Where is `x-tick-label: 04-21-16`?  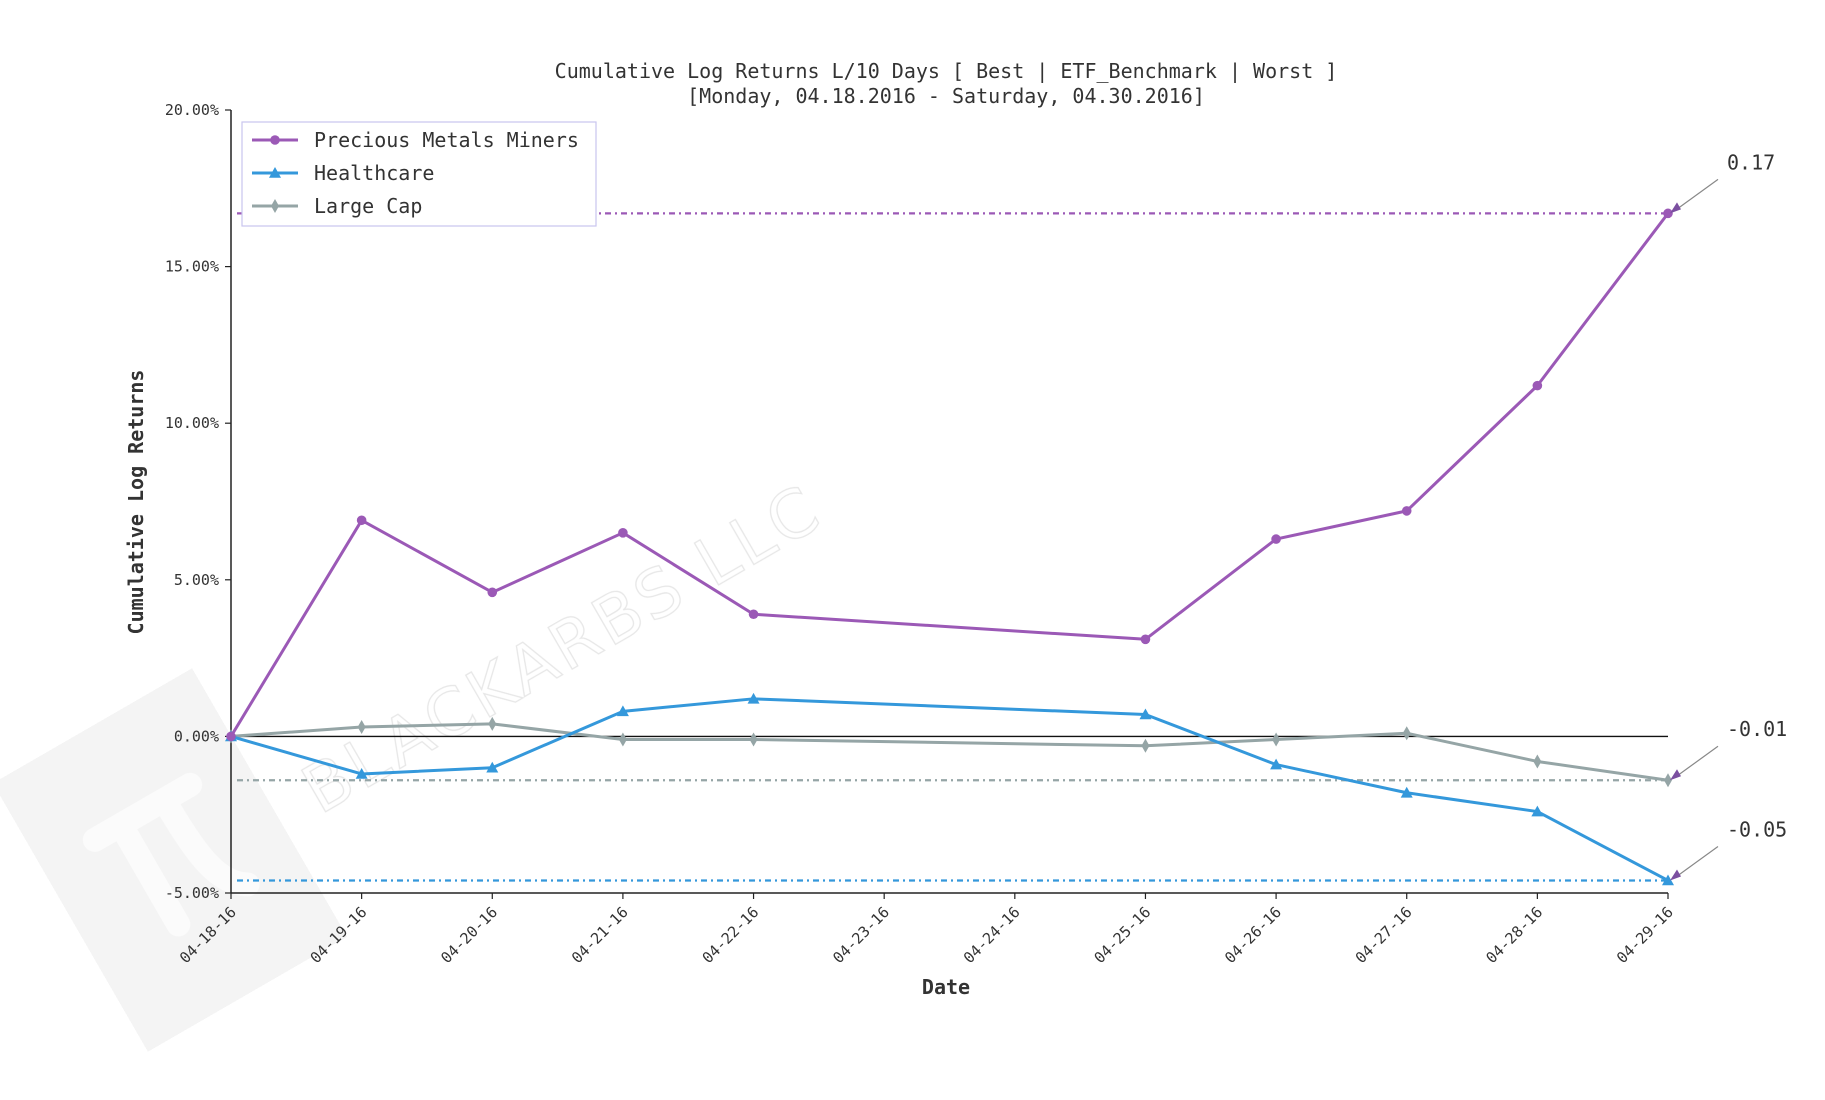 x-tick-label: 04-21-16 is located at coordinates (600, 935).